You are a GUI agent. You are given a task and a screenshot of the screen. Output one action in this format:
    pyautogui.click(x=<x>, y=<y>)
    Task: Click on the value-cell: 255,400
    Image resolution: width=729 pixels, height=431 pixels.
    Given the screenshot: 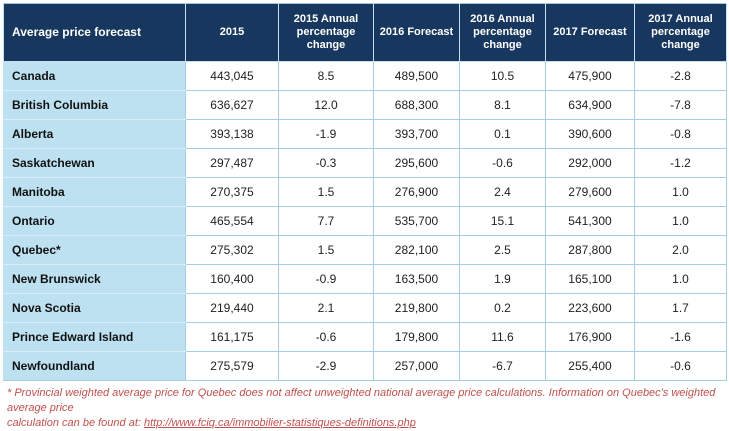 What is the action you would take?
    pyautogui.click(x=590, y=366)
    